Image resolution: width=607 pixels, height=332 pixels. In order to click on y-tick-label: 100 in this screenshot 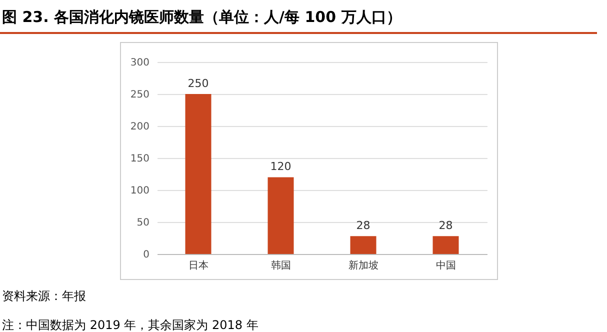, I will do `click(140, 191)`.